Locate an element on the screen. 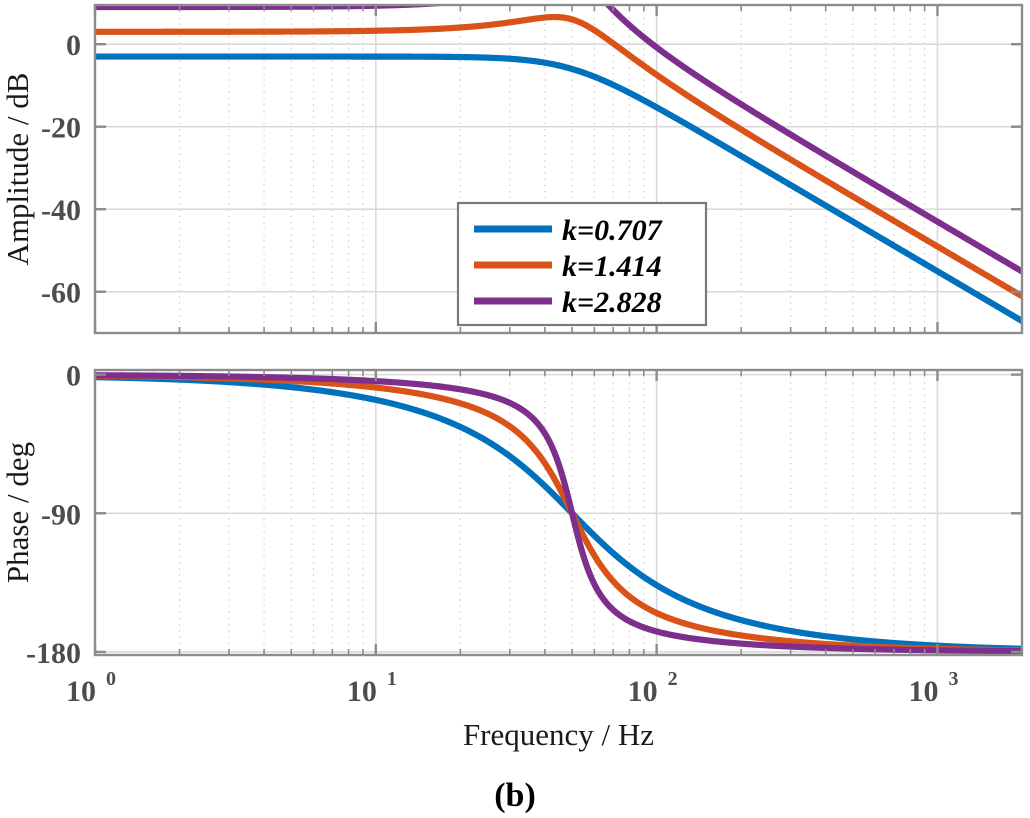 This screenshot has width=1030, height=818. xtick-label-exponent: 0 is located at coordinates (111, 679).